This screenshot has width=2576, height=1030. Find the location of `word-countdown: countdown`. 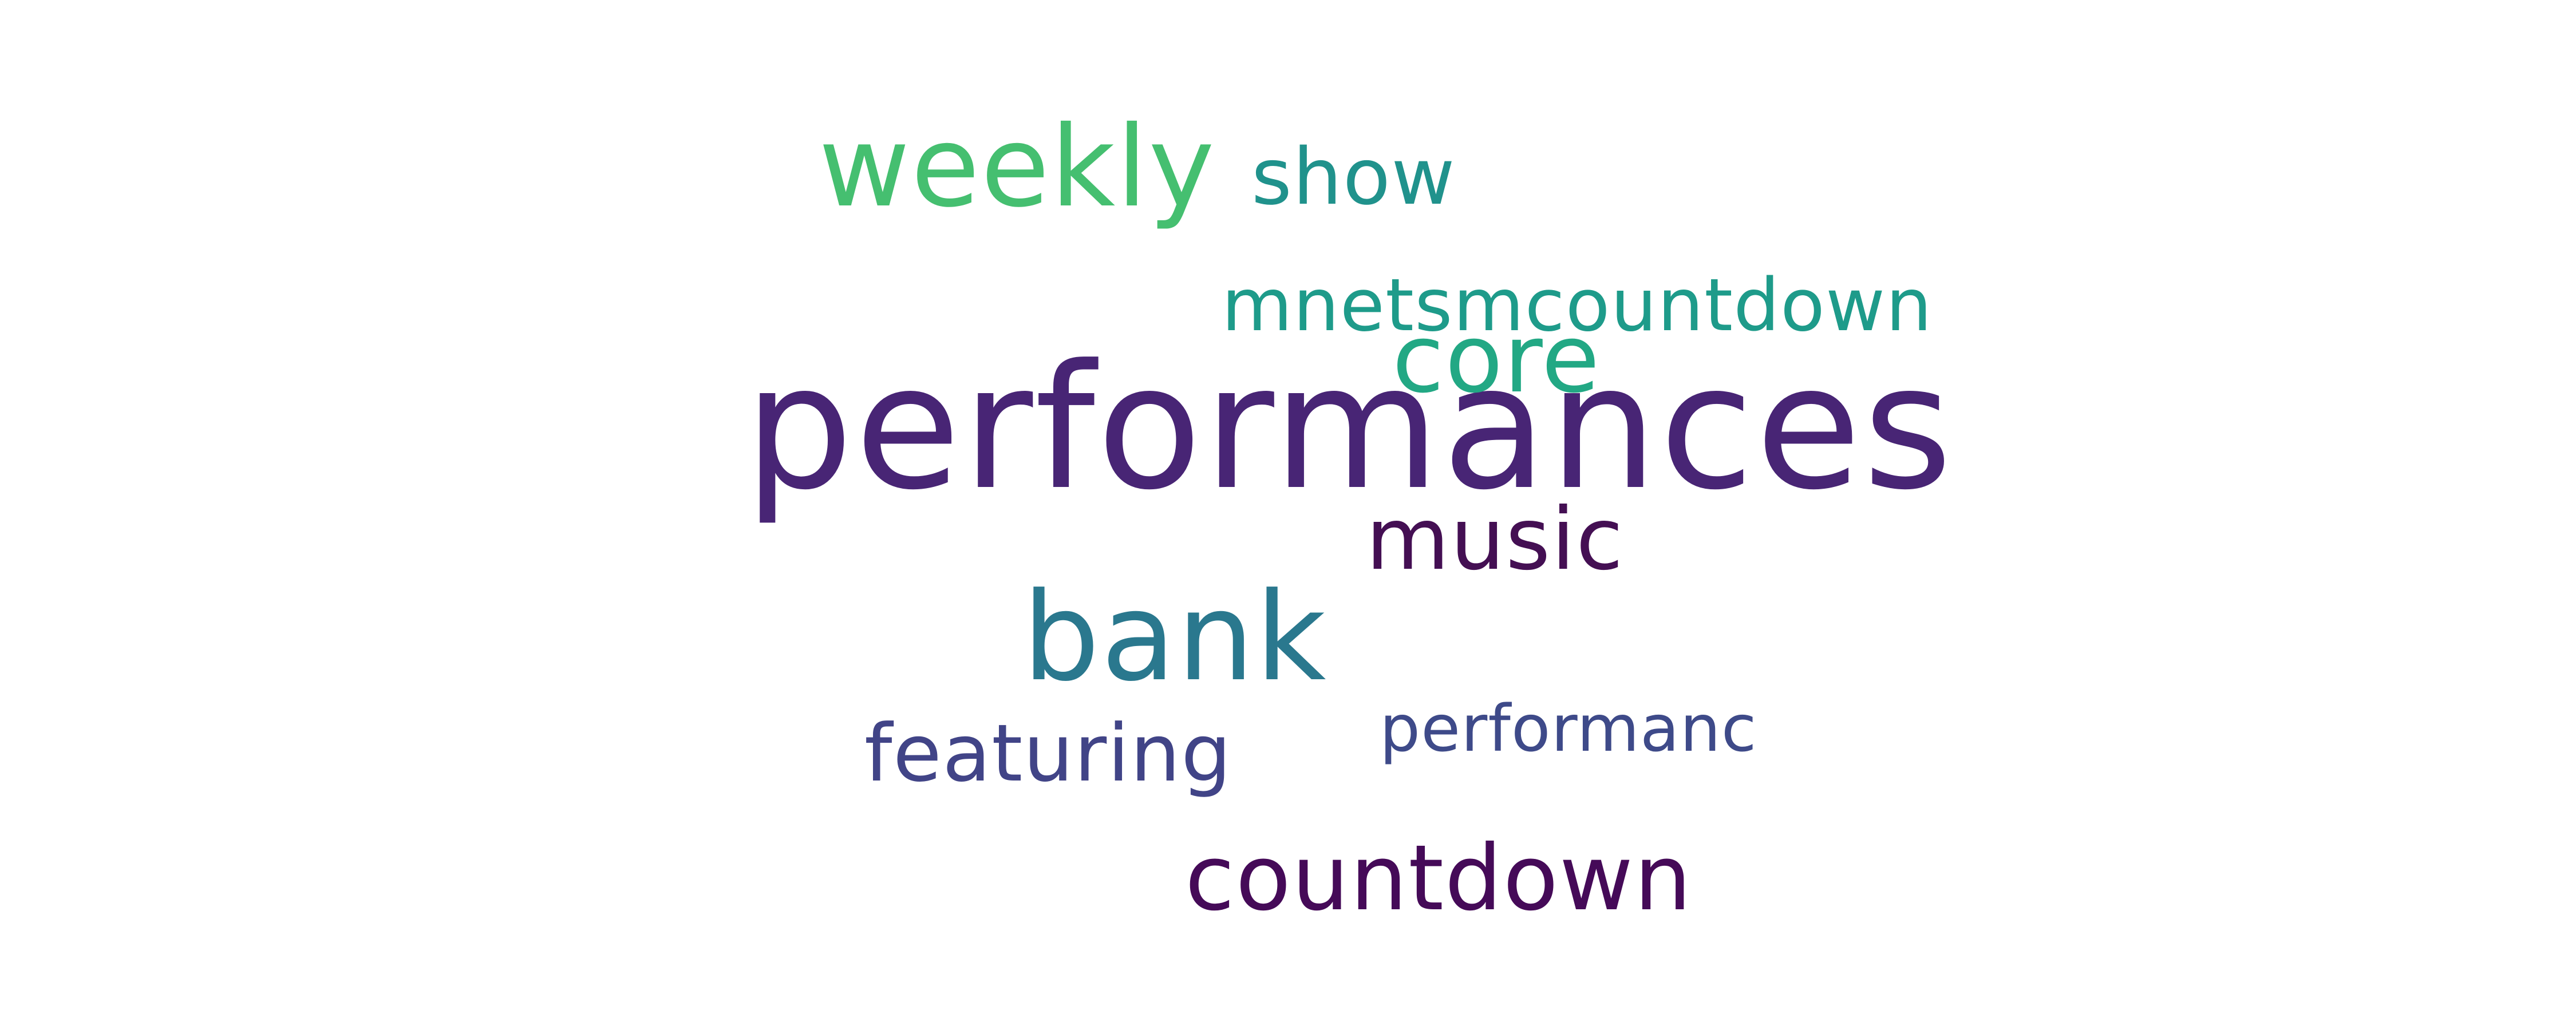

word-countdown: countdown is located at coordinates (1439, 878).